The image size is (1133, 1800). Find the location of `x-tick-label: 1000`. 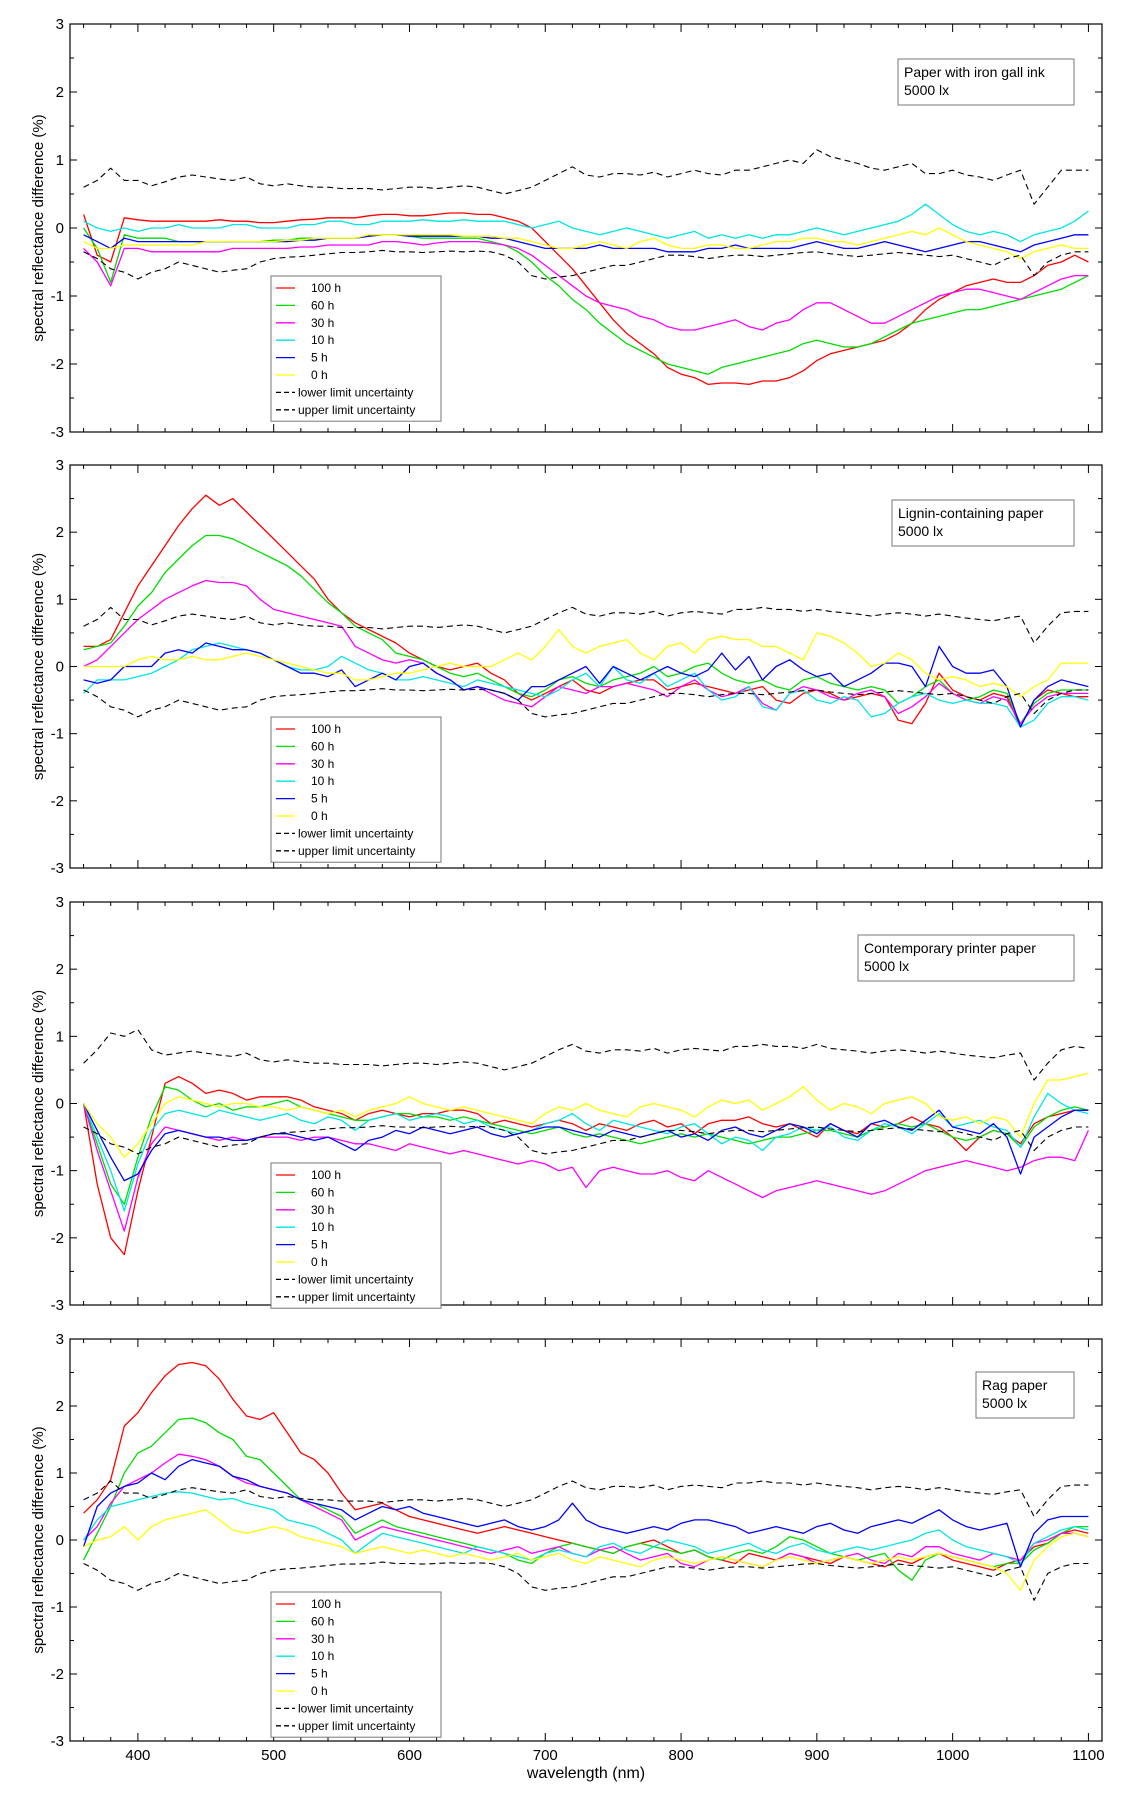

x-tick-label: 1000 is located at coordinates (952, 1755).